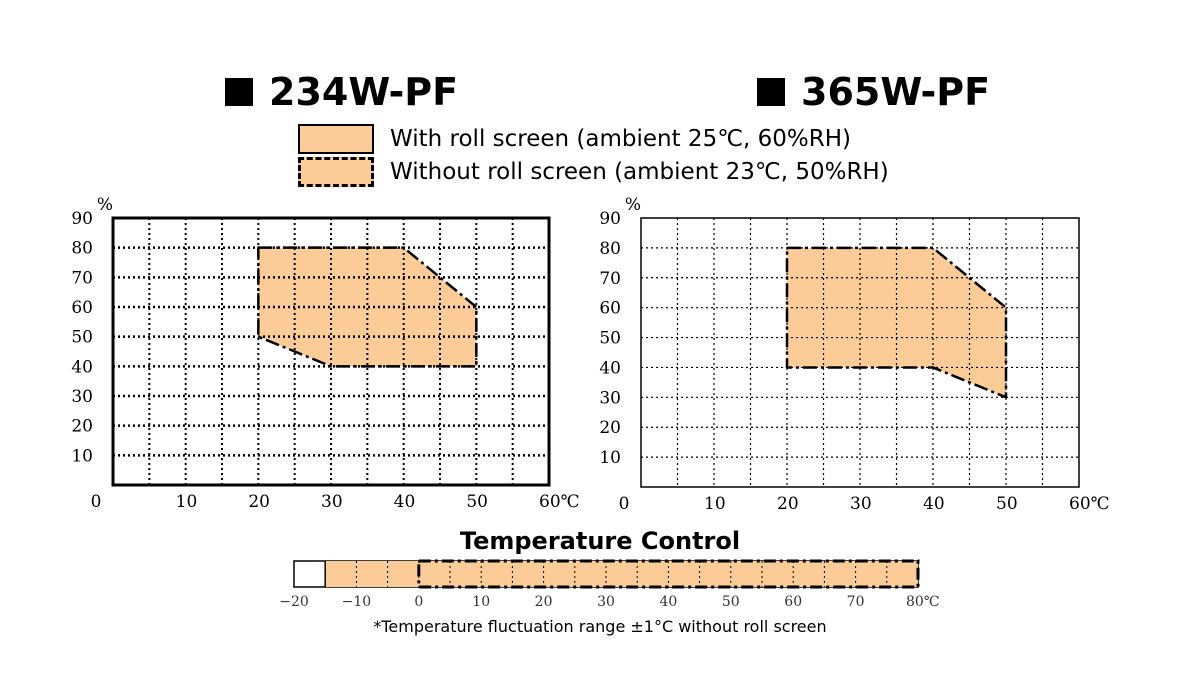 Image resolution: width=1200 pixels, height=675 pixels. What do you see at coordinates (621, 138) in the screenshot?
I see `legend-label-with-roll: With roll screen (ambient 25℃, 60%RH)` at bounding box center [621, 138].